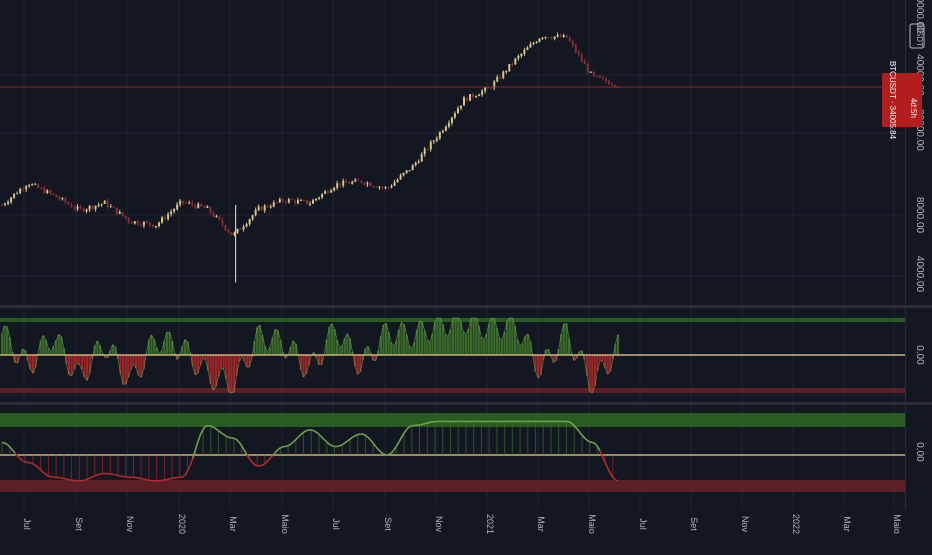 This screenshot has width=932, height=555. I want to click on time-label: 2021, so click(490, 524).